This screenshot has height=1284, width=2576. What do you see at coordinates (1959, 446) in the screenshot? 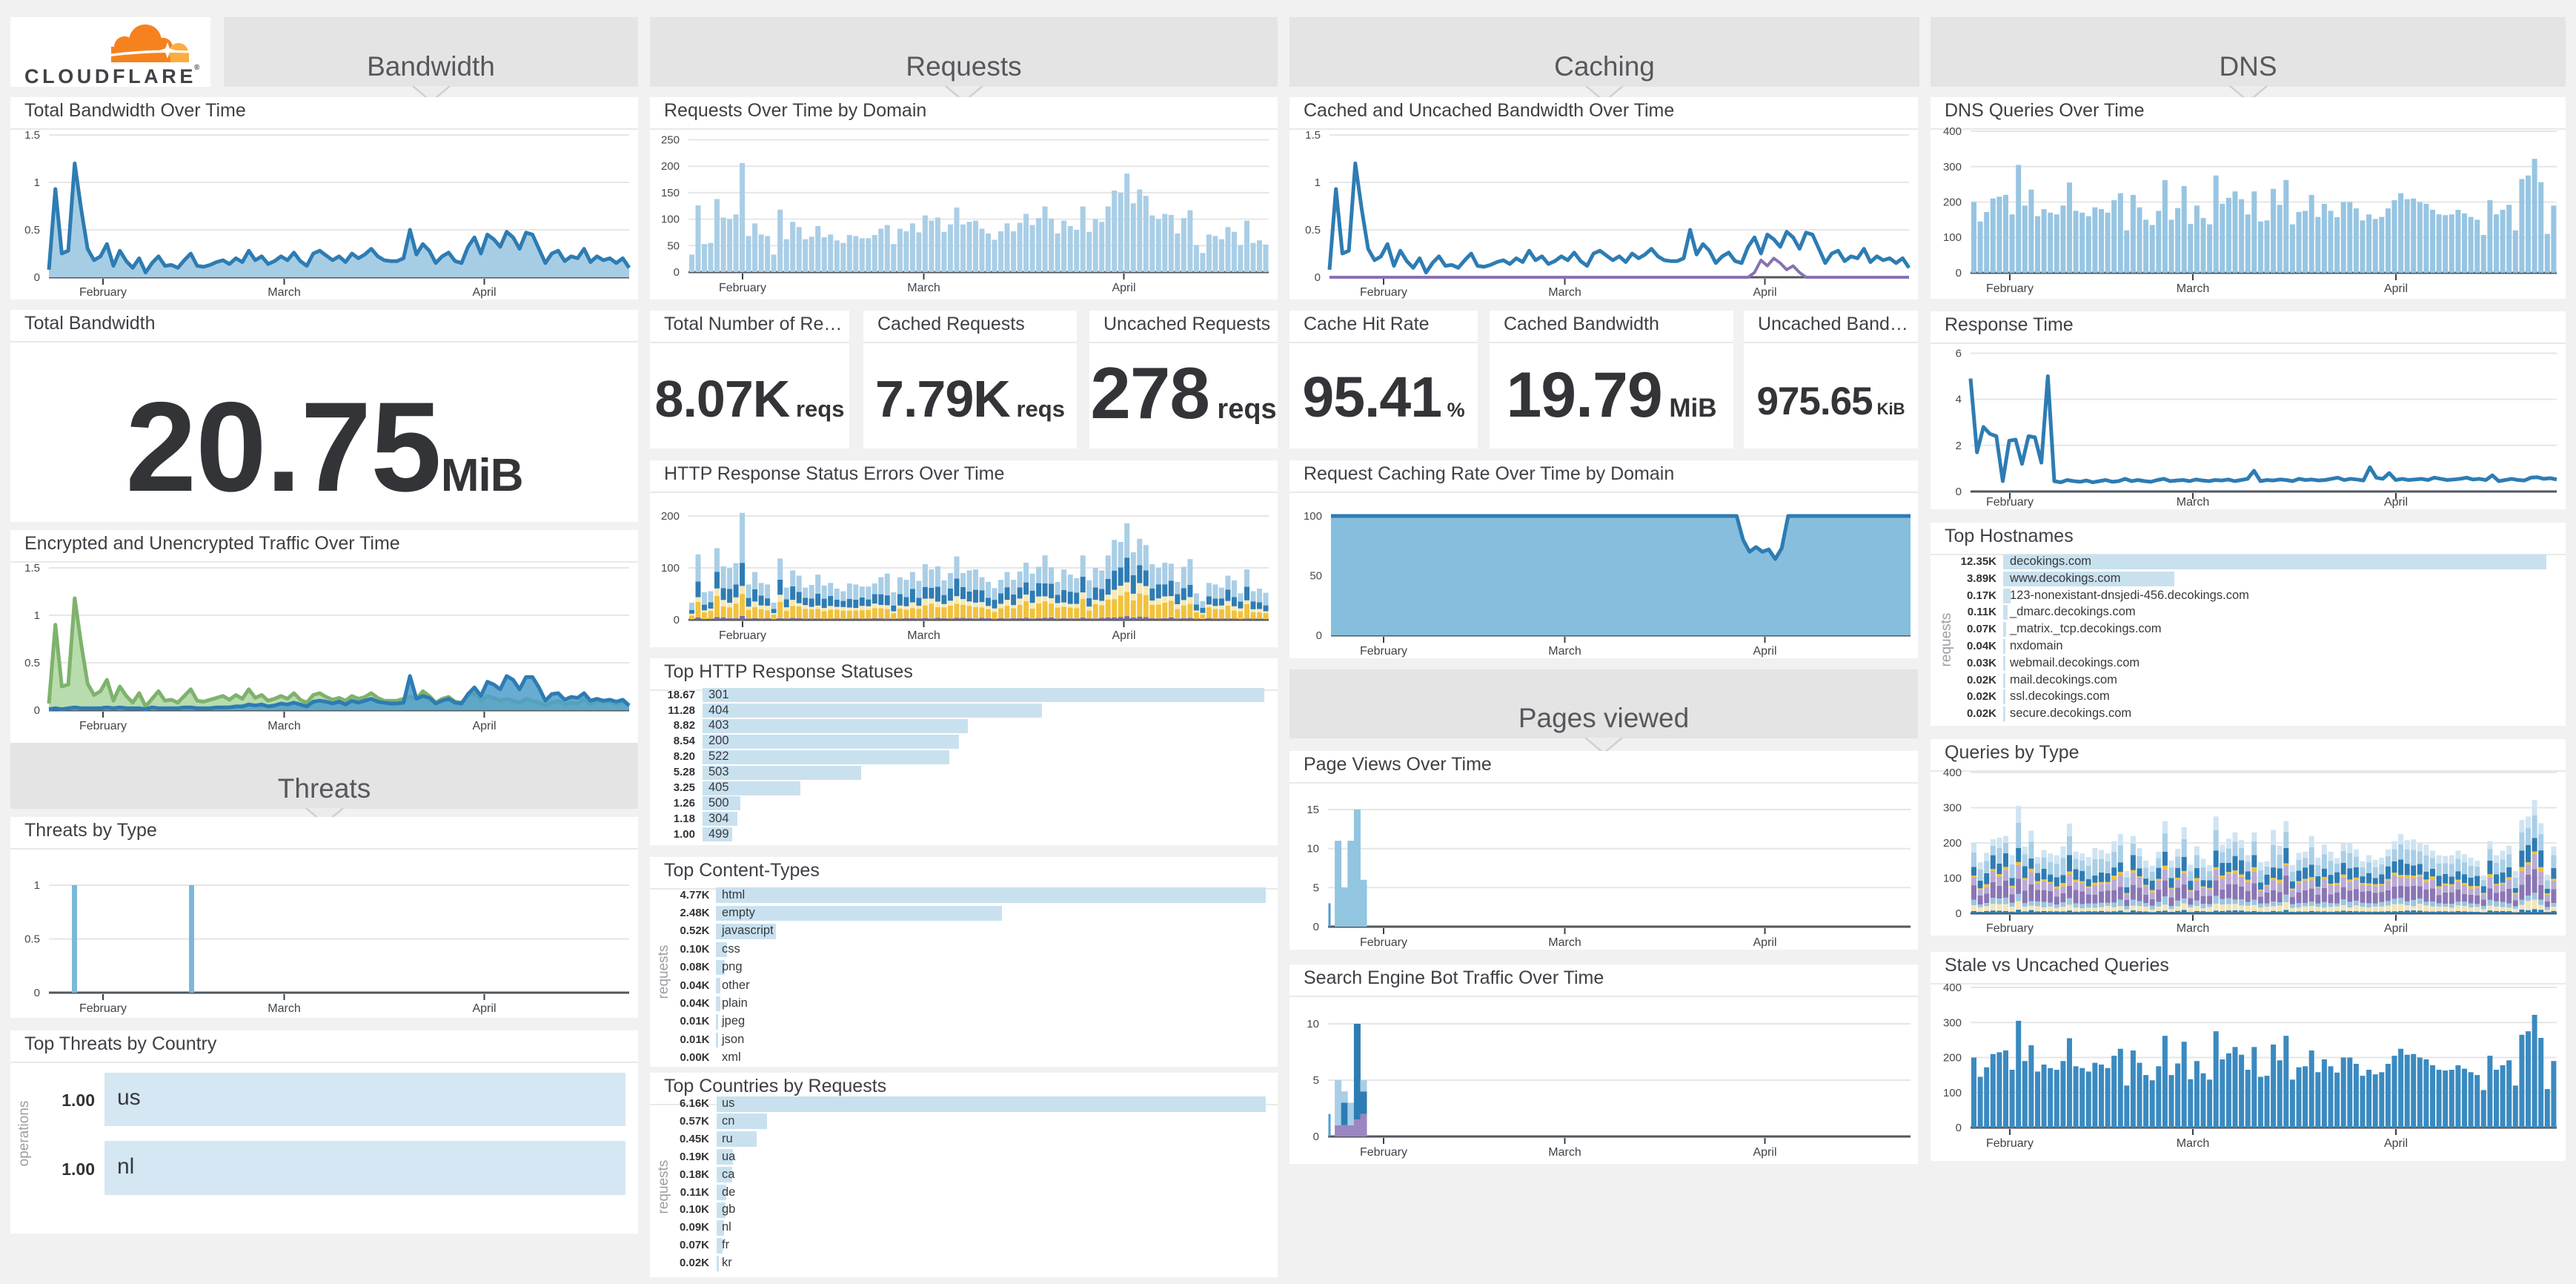
I see `svg-text: 2` at bounding box center [1959, 446].